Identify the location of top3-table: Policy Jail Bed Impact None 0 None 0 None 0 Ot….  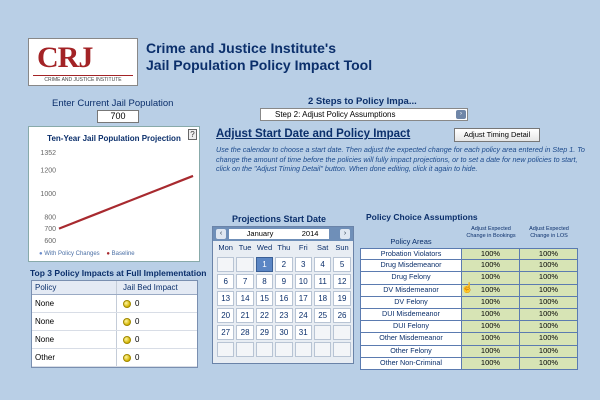
(114, 324).